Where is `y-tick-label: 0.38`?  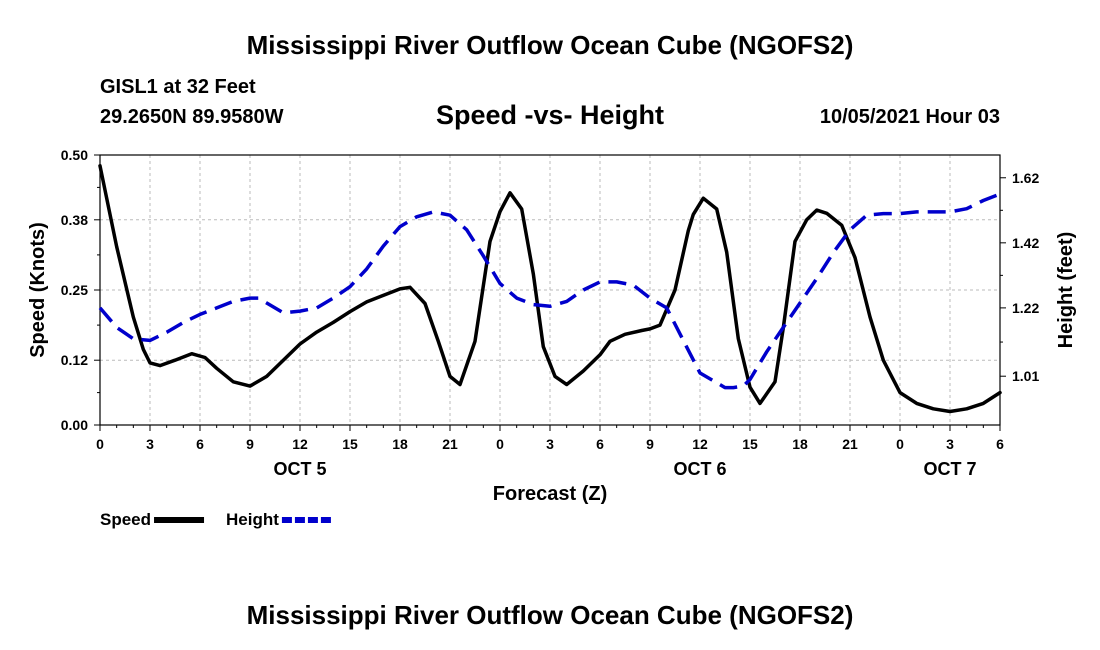 y-tick-label: 0.38 is located at coordinates (74, 220).